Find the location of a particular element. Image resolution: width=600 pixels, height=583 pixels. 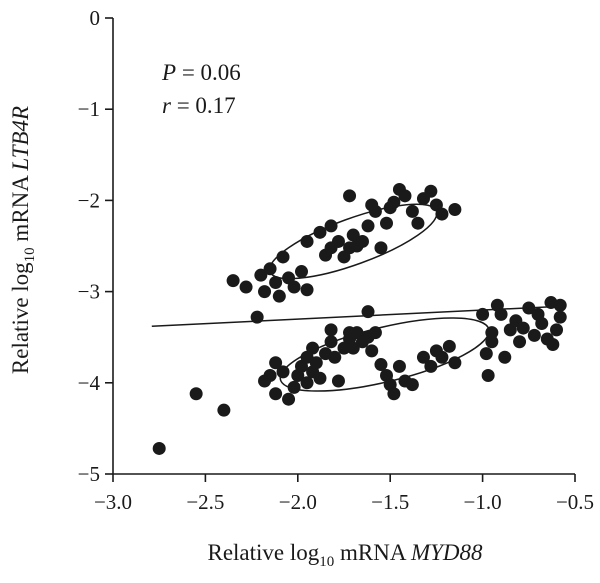

x-tick-label: −1.5 is located at coordinates (390, 502).